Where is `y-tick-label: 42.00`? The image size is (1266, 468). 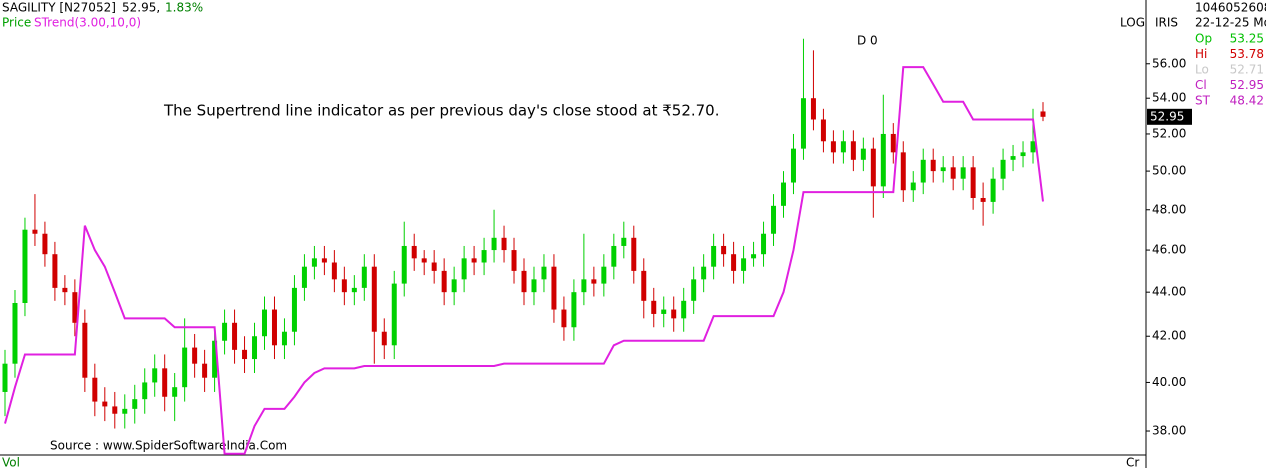 y-tick-label: 42.00 is located at coordinates (1169, 336).